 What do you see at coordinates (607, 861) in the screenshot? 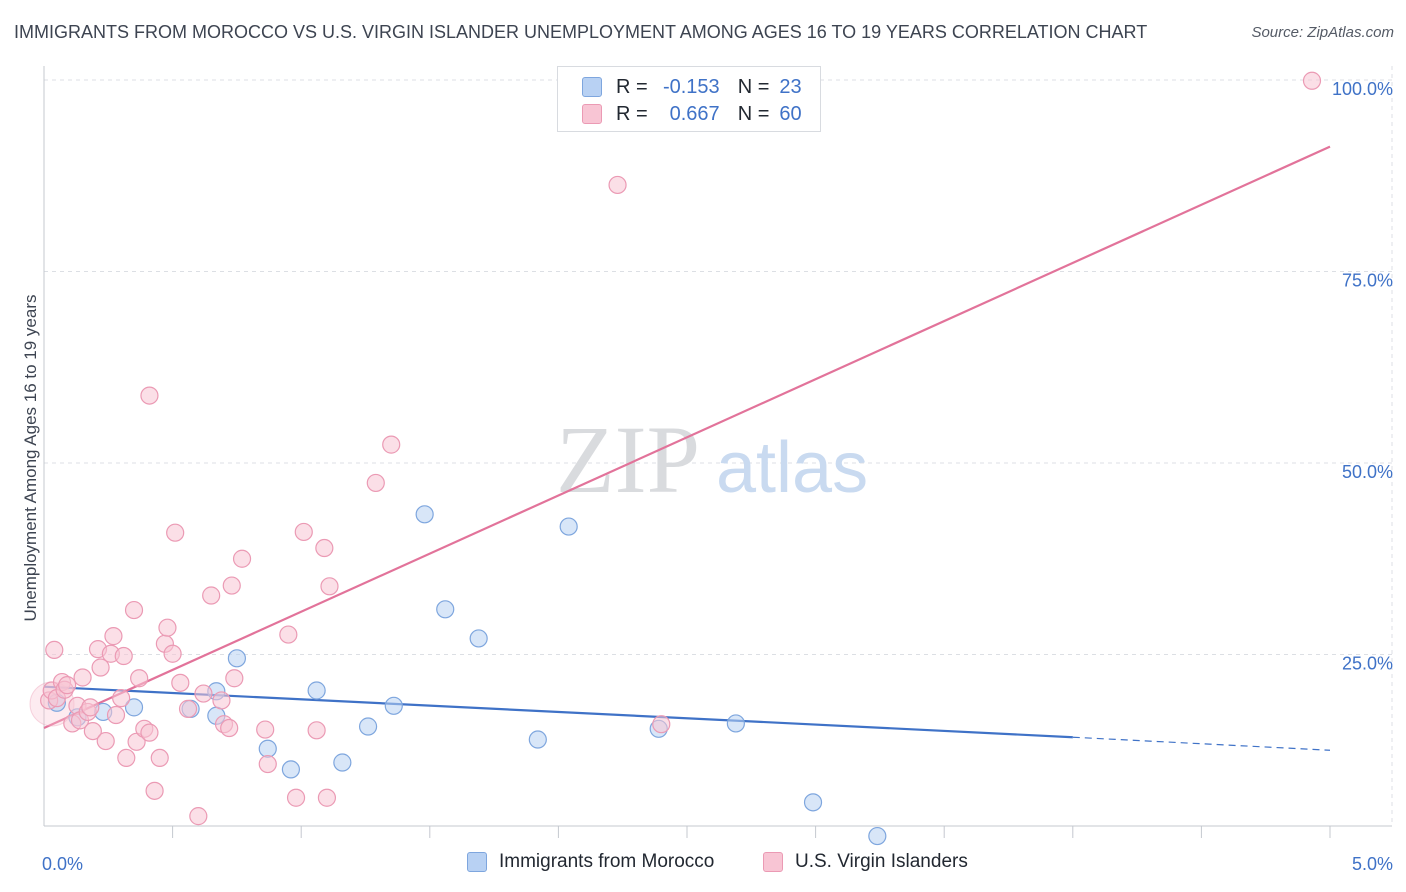
I see `bottom-legend-label: Immigrants from Morocco` at bounding box center [607, 861].